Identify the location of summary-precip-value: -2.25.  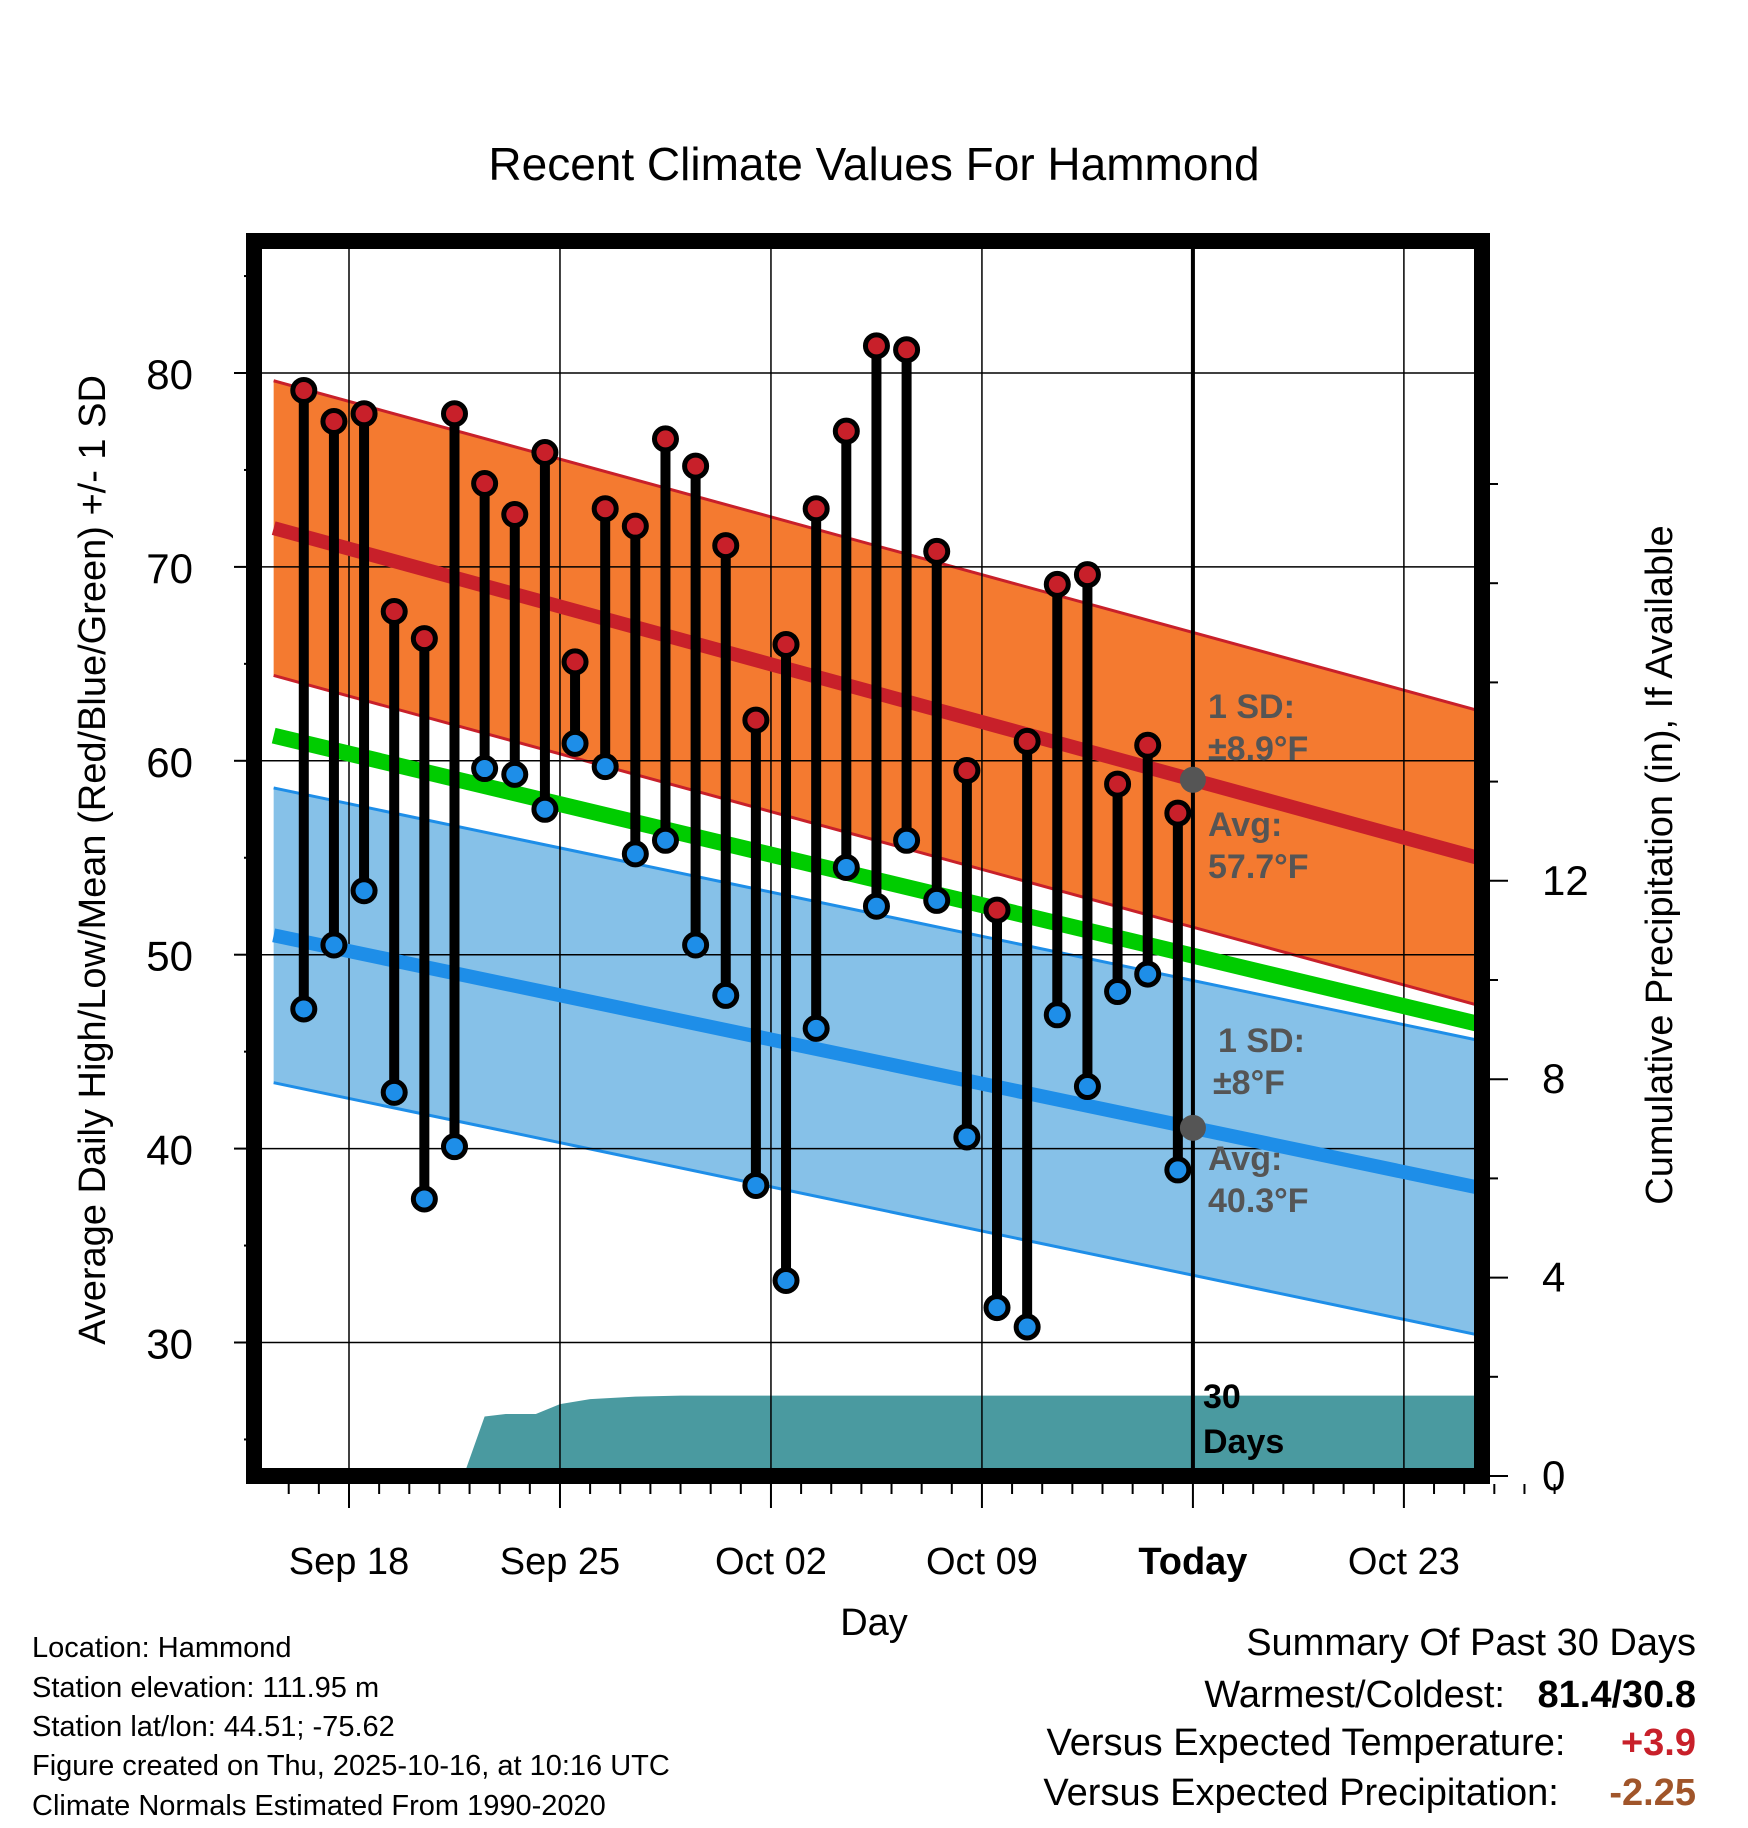
(1652, 1793).